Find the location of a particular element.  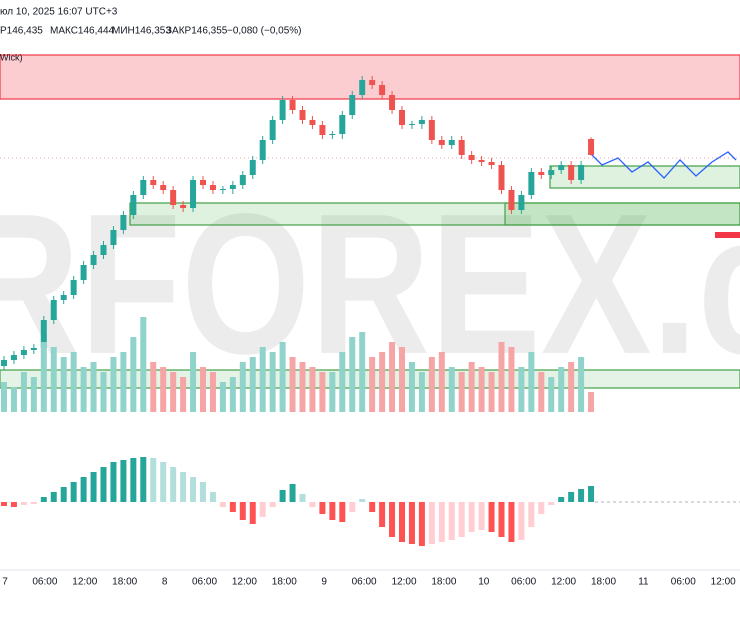

x-tick-label: 06:00 is located at coordinates (44, 582).